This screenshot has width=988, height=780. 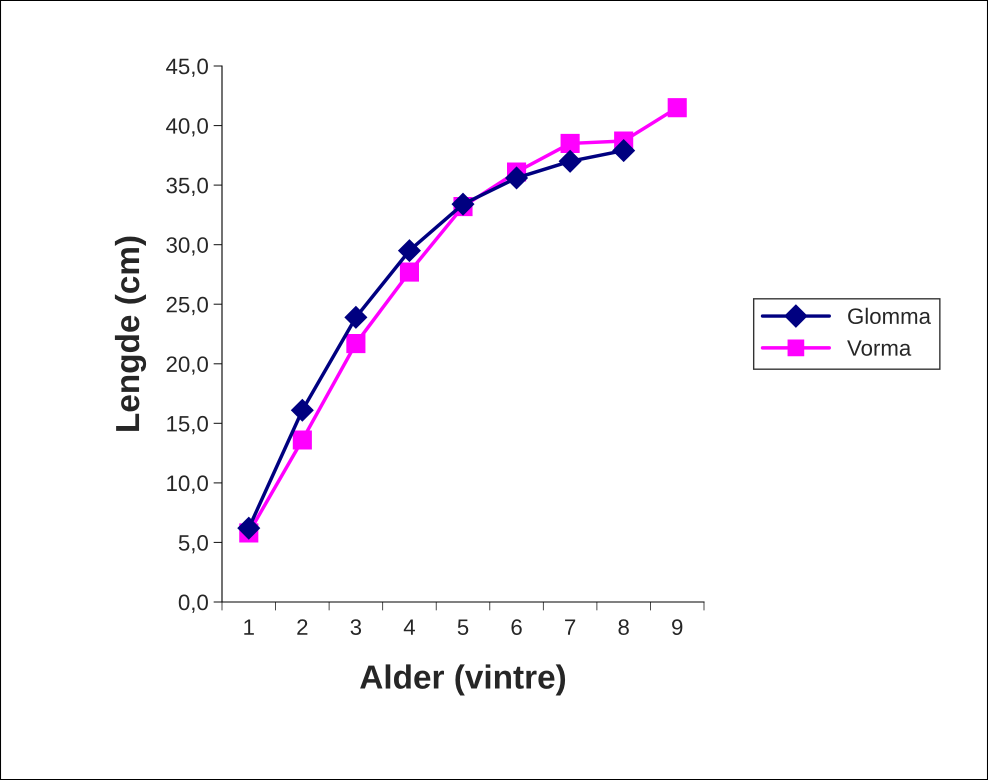 What do you see at coordinates (409, 627) in the screenshot?
I see `x-tick-label: 4` at bounding box center [409, 627].